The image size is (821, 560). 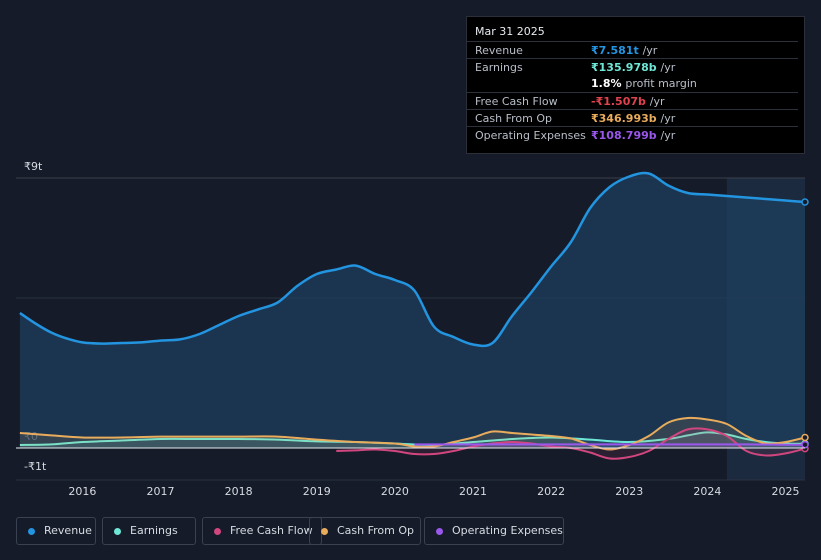 I want to click on tooltip-label: Operating Expenses, so click(x=530, y=135).